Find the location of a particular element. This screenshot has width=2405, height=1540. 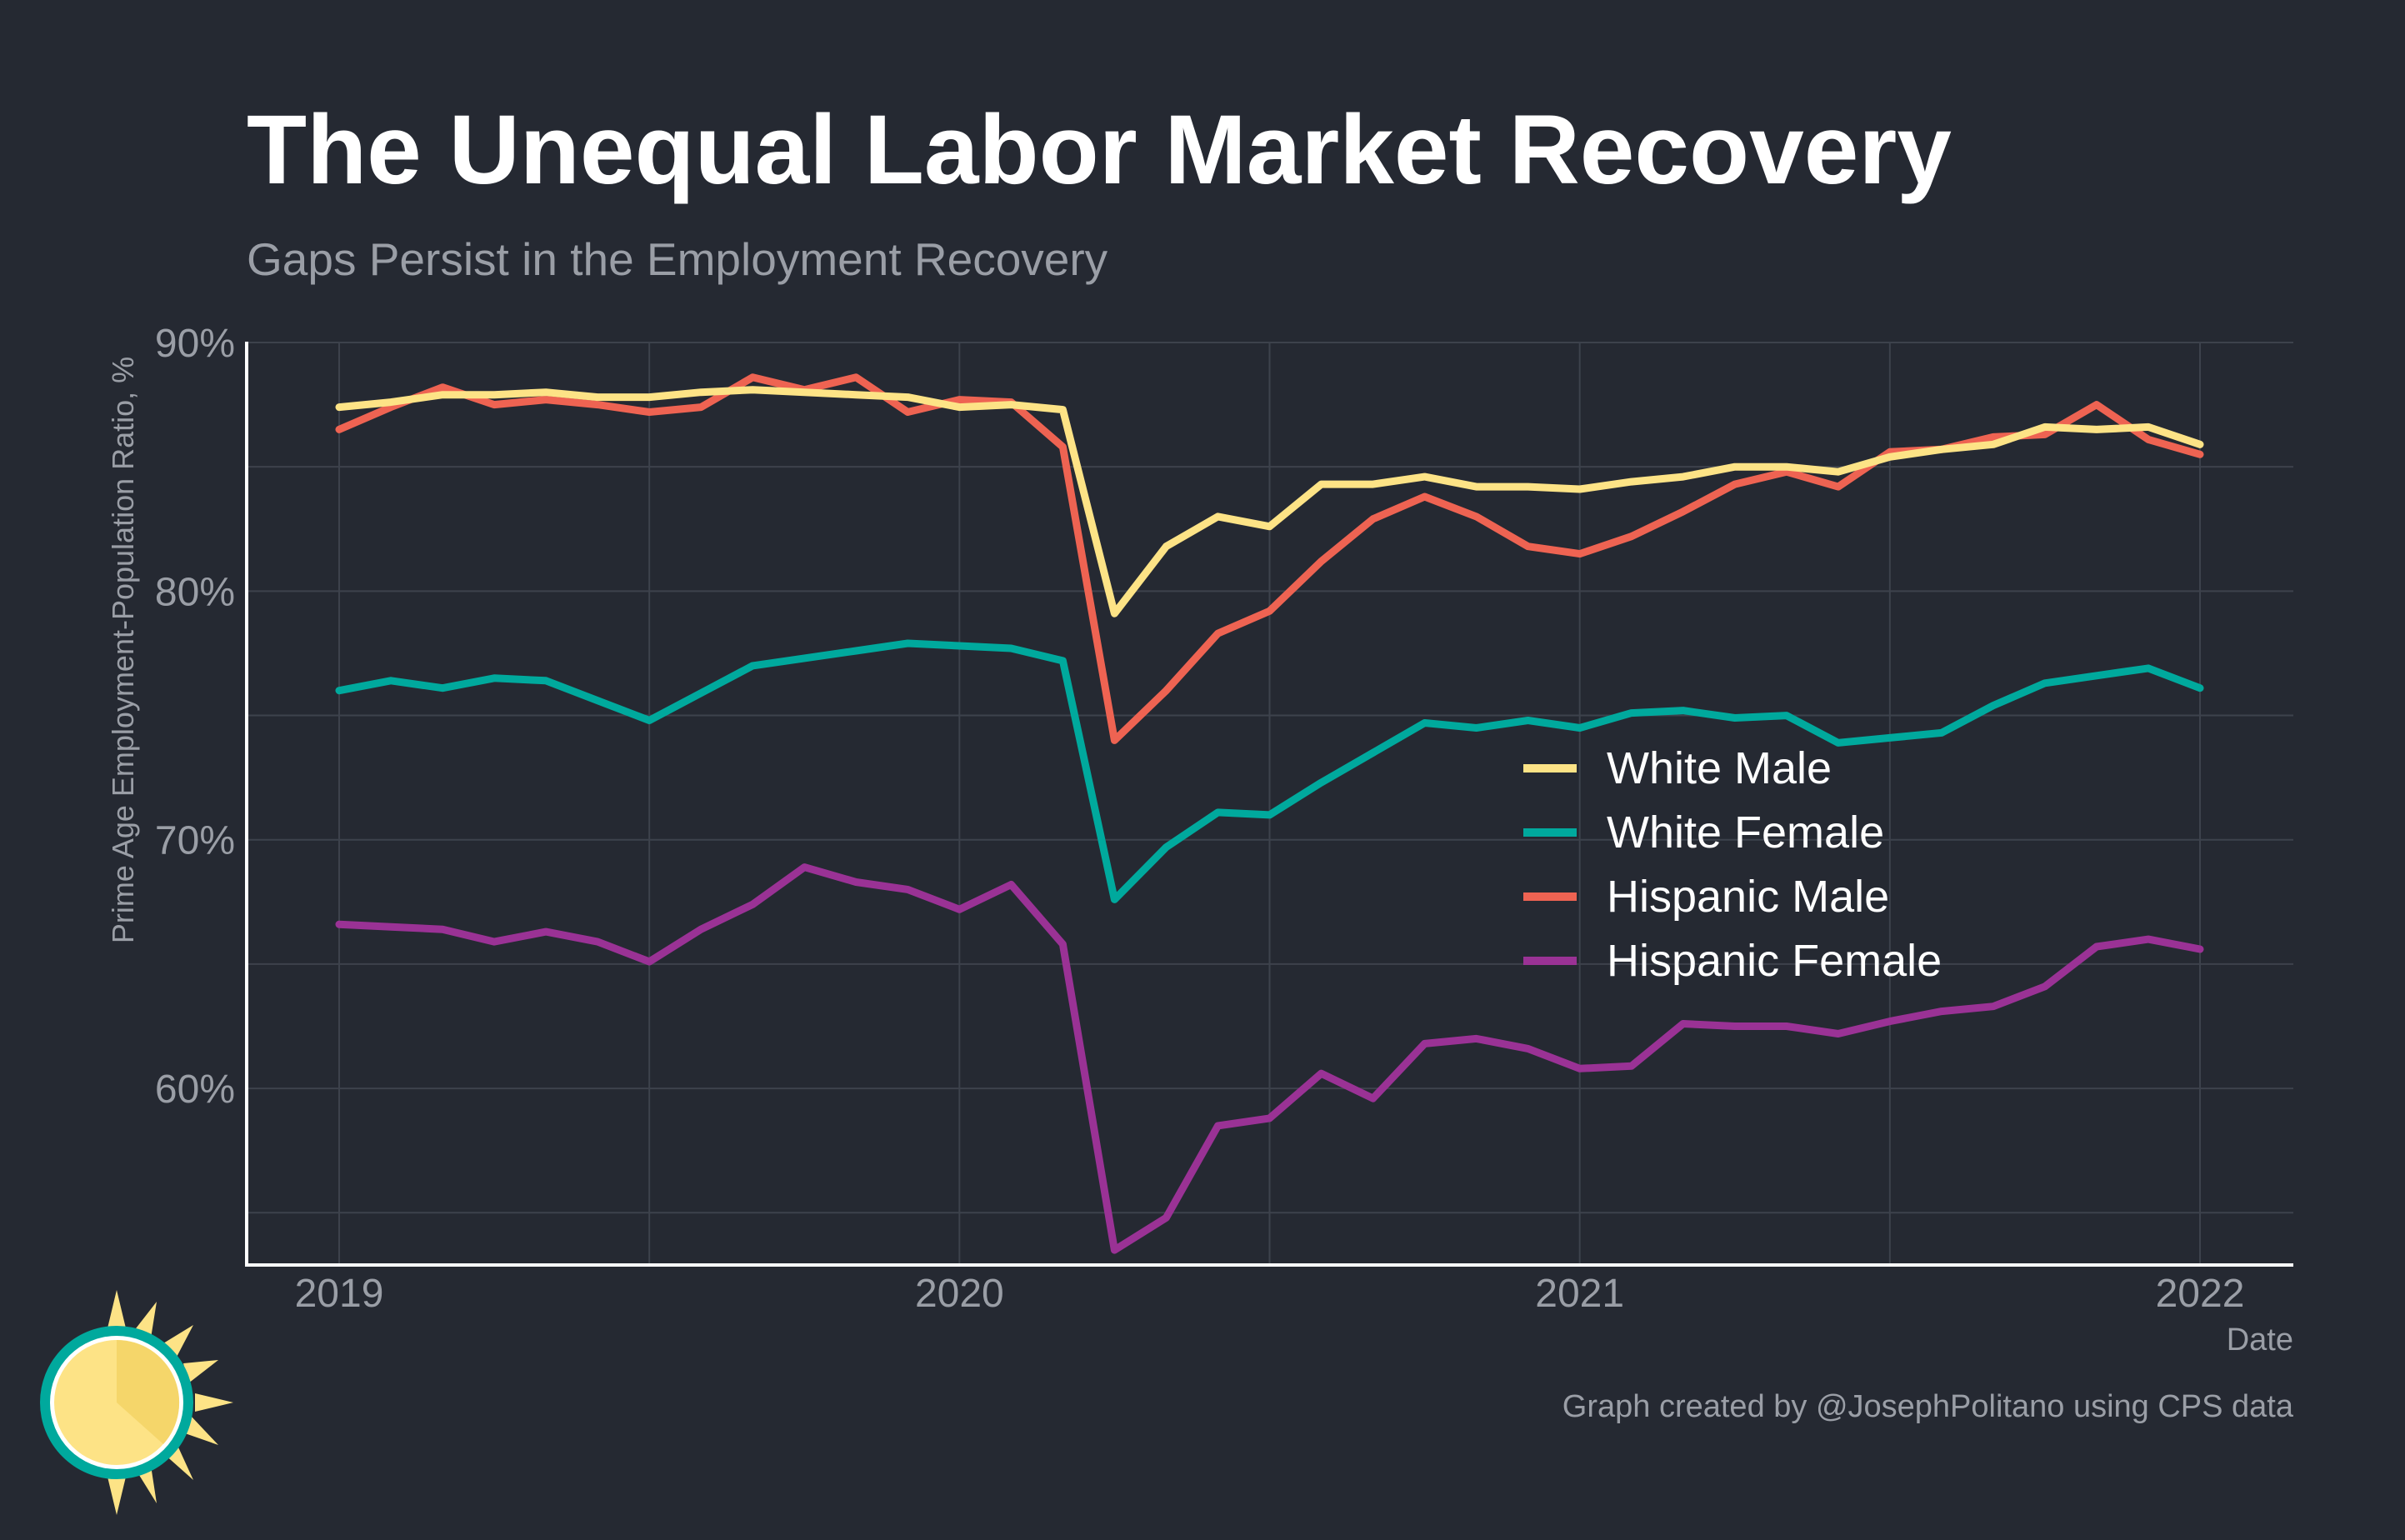

sun-logo-icon is located at coordinates (136, 1402).